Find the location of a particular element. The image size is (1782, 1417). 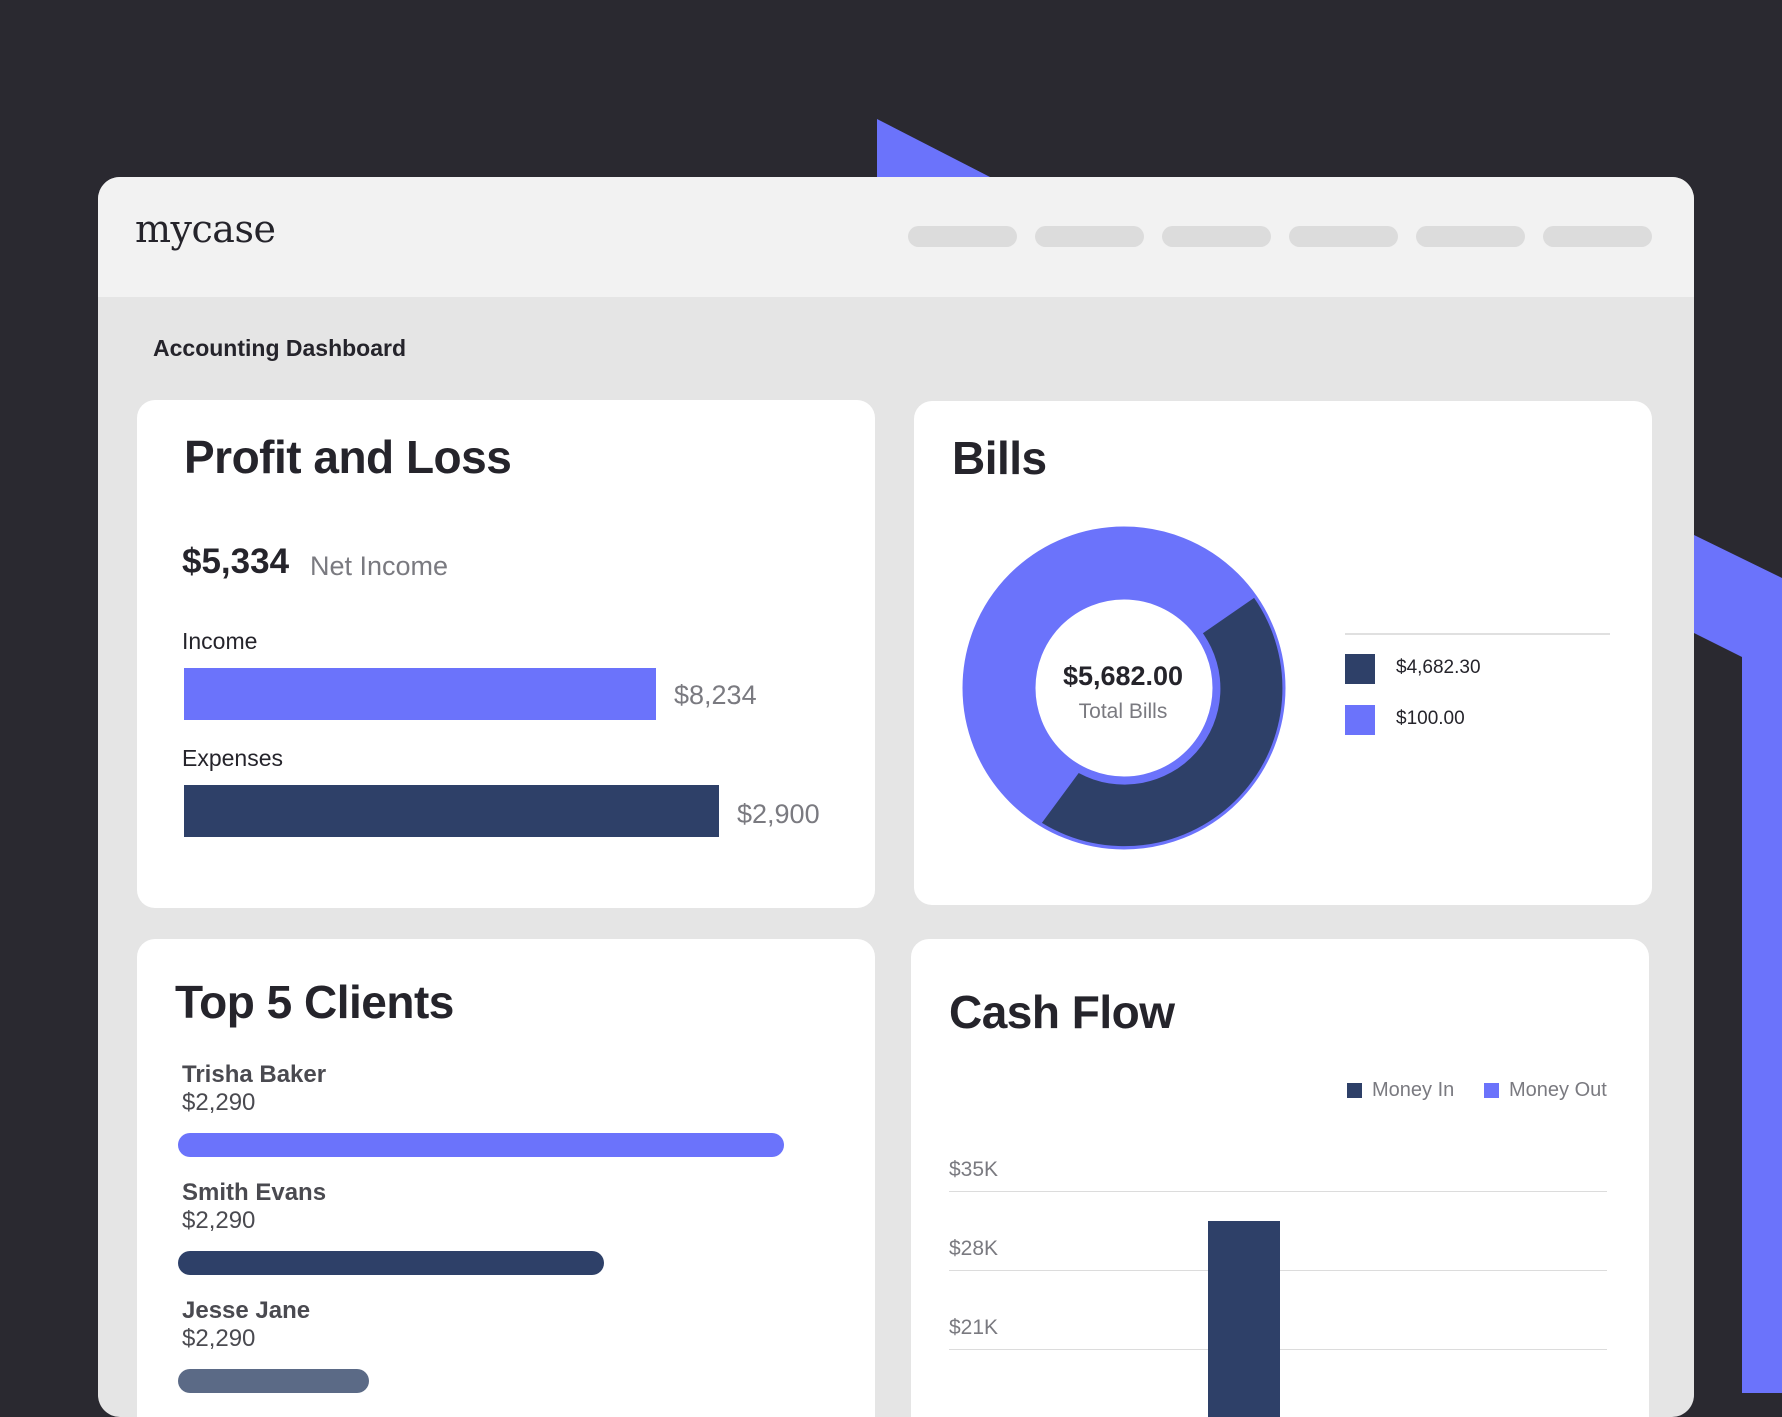

y-axis-tick-label: $21K is located at coordinates (974, 1327).